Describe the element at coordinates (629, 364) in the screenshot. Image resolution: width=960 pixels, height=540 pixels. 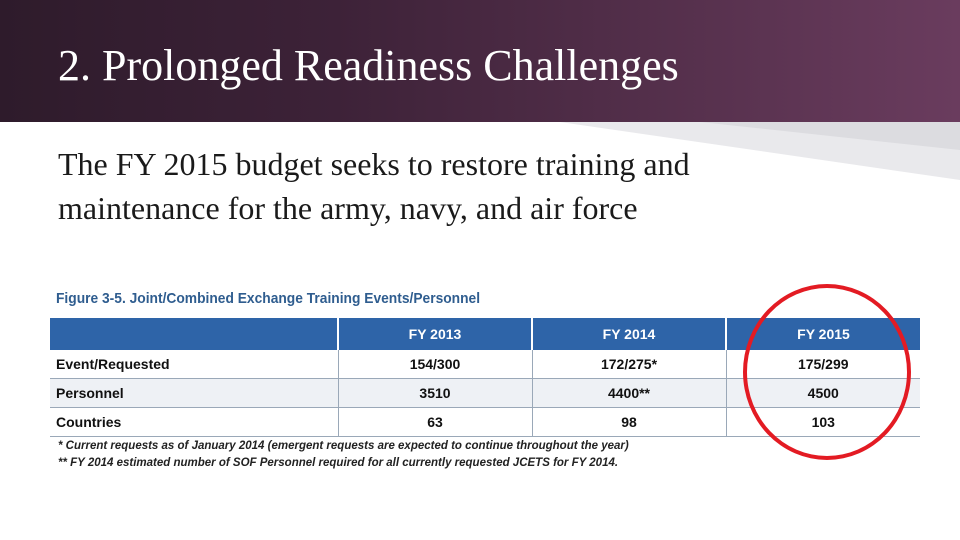
I see `cell-fy2014: 172/275*` at that location.